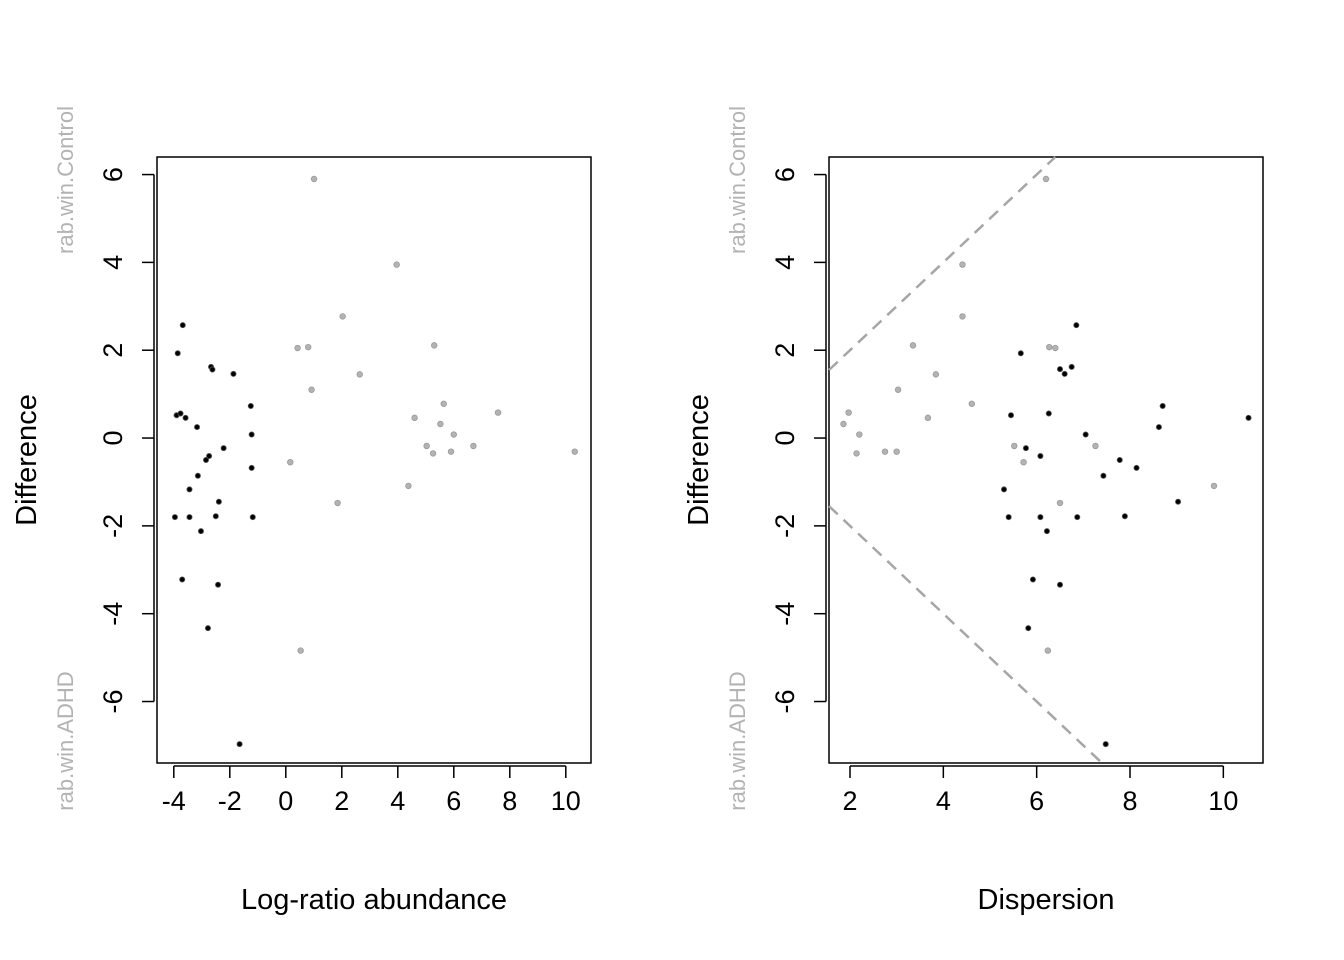 The image size is (1344, 960). Describe the element at coordinates (785, 174) in the screenshot. I see `dispersion-y-tick-label: 6` at that location.